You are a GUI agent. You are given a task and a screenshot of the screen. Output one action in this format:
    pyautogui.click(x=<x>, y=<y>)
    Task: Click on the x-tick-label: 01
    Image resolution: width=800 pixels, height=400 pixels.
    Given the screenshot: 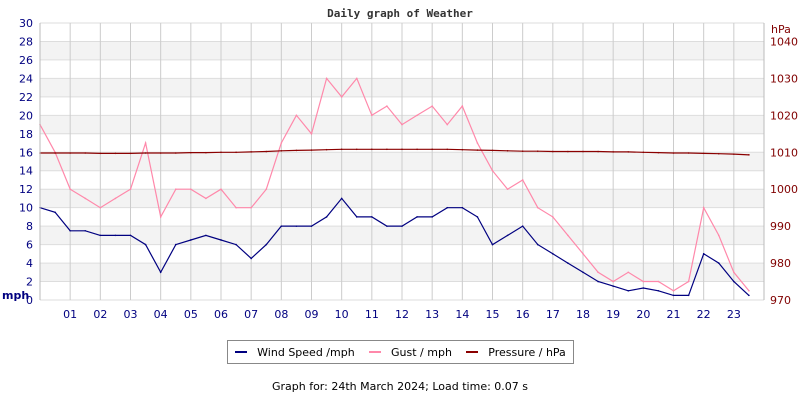 What is the action you would take?
    pyautogui.click(x=70, y=314)
    